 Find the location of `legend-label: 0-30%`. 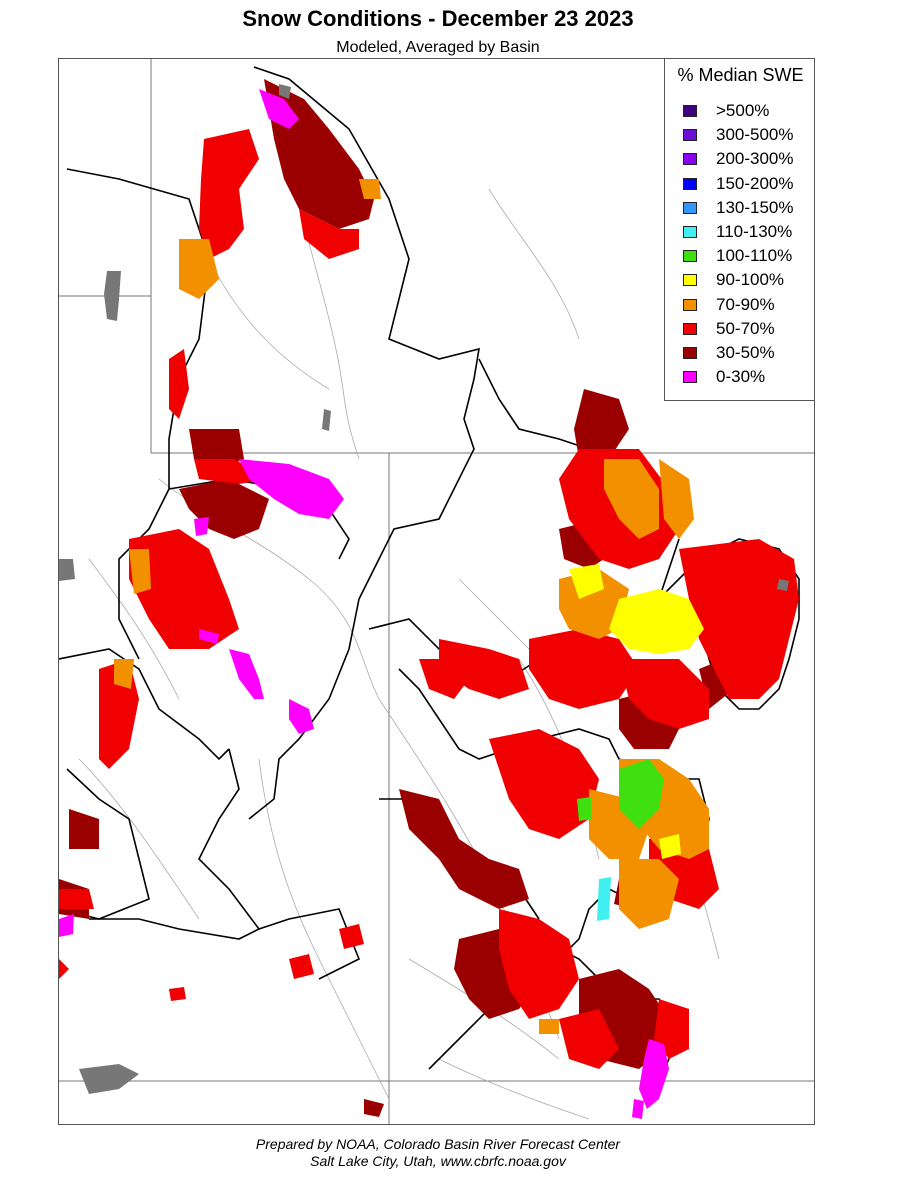

legend-label: 0-30% is located at coordinates (741, 377).